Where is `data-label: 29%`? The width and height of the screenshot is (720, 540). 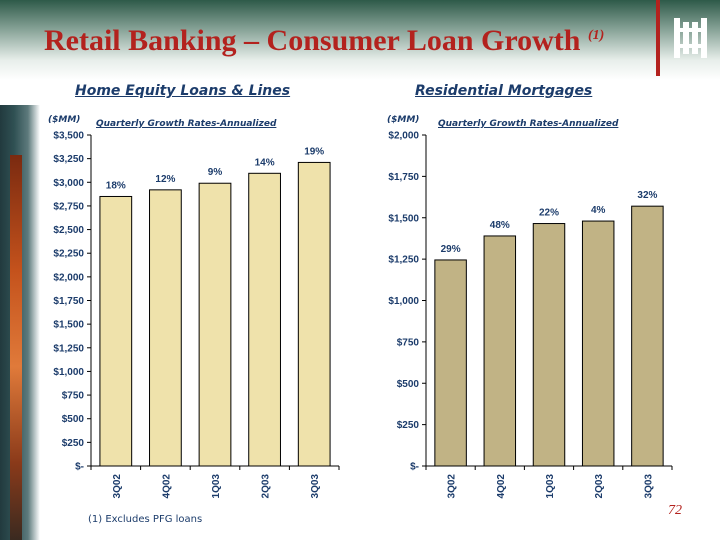
data-label: 29% is located at coordinates (451, 249).